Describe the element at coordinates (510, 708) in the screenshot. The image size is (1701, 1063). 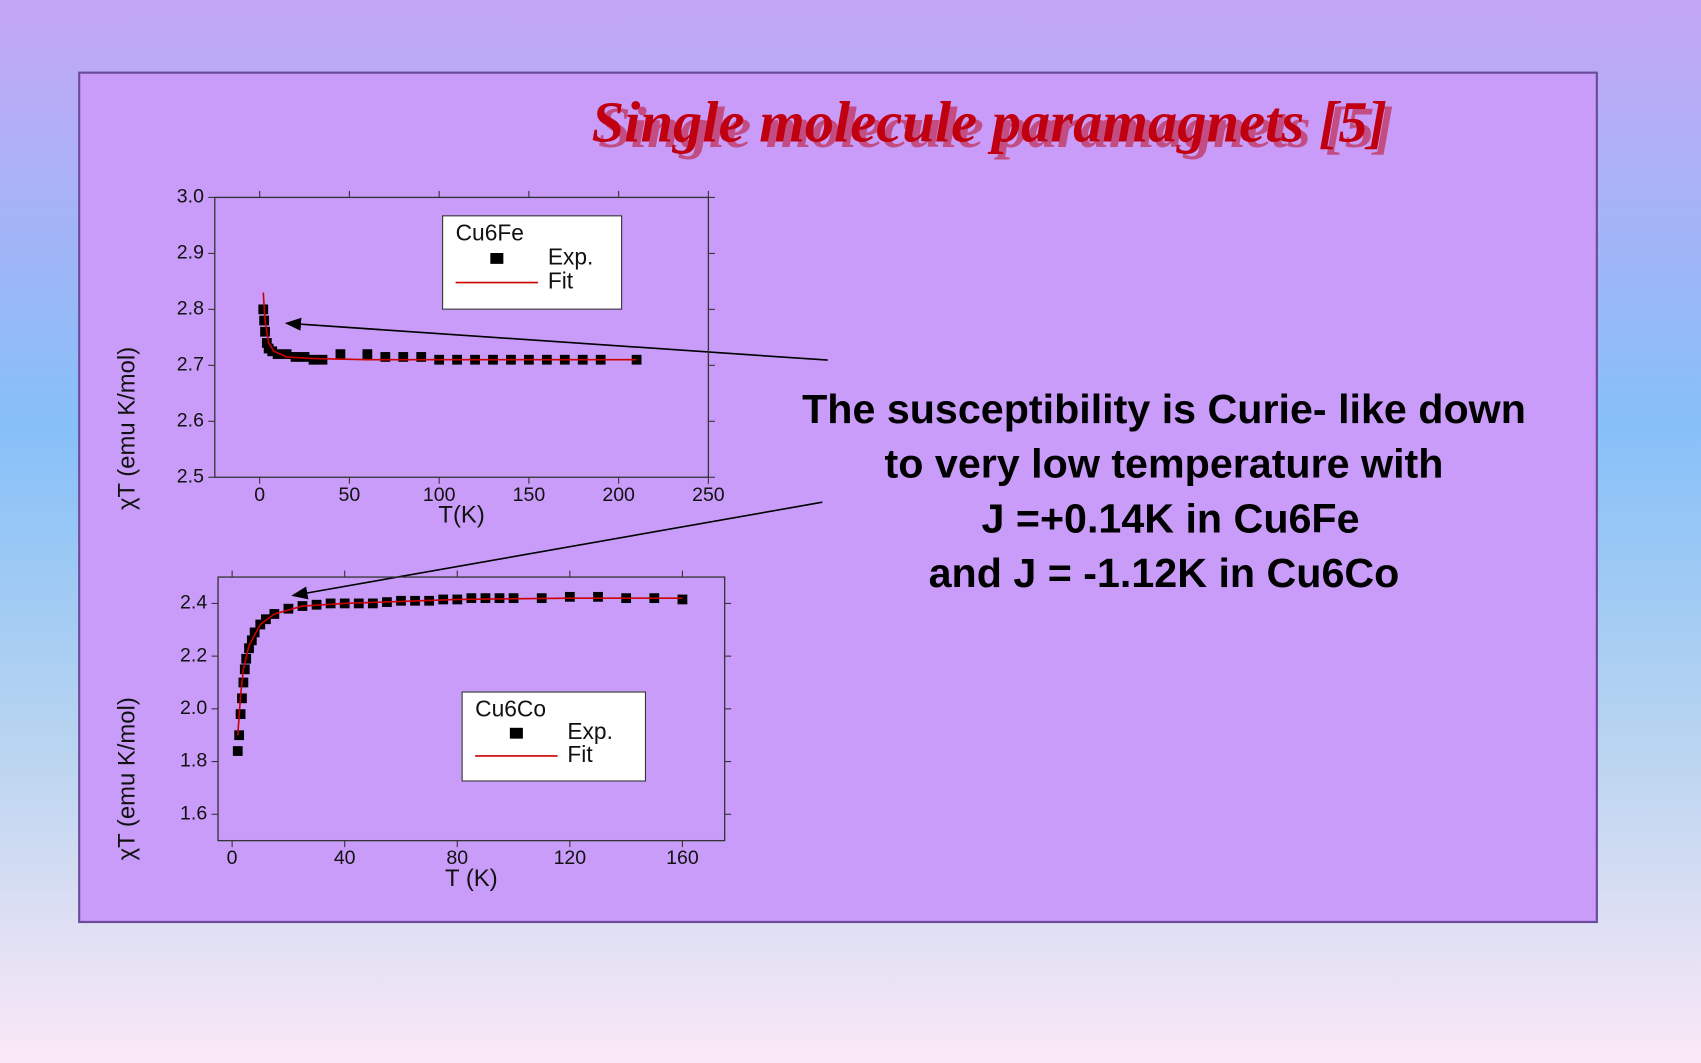
I see `legend-title: Cu6Co` at that location.